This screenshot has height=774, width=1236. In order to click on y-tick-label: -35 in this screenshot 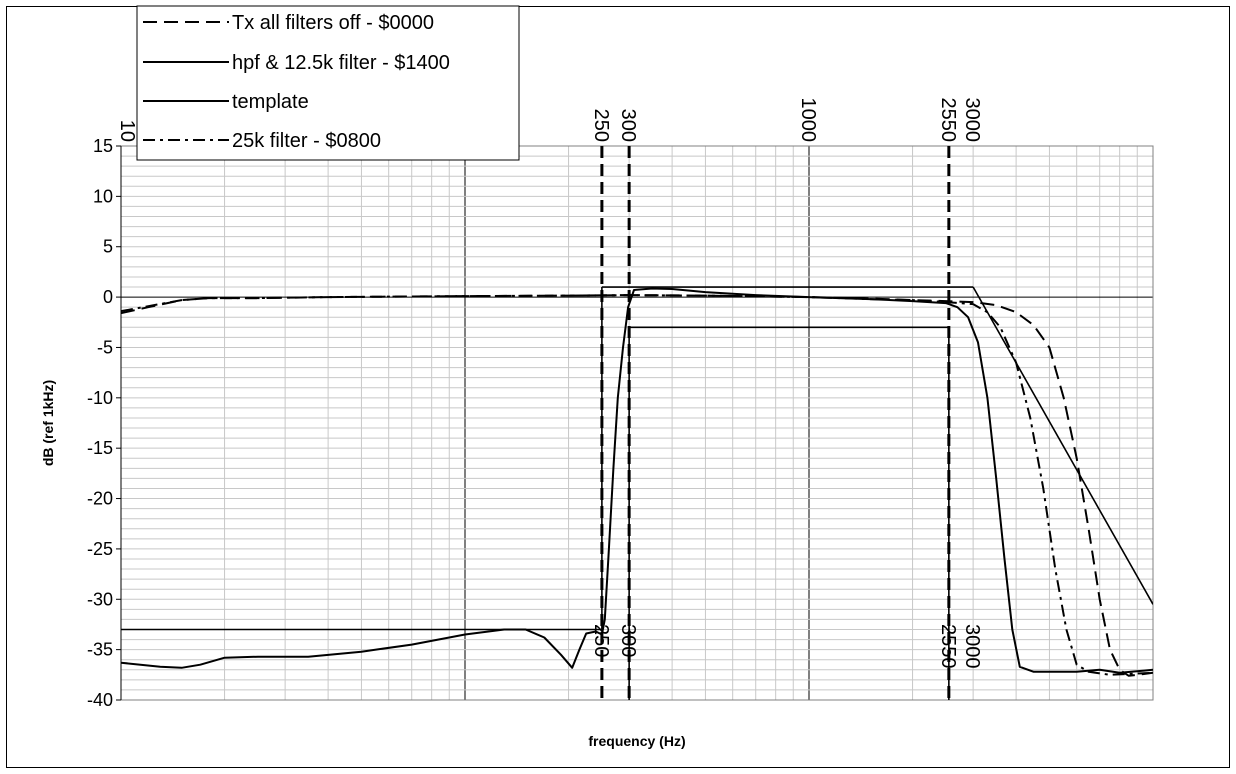, I will do `click(100, 650)`.